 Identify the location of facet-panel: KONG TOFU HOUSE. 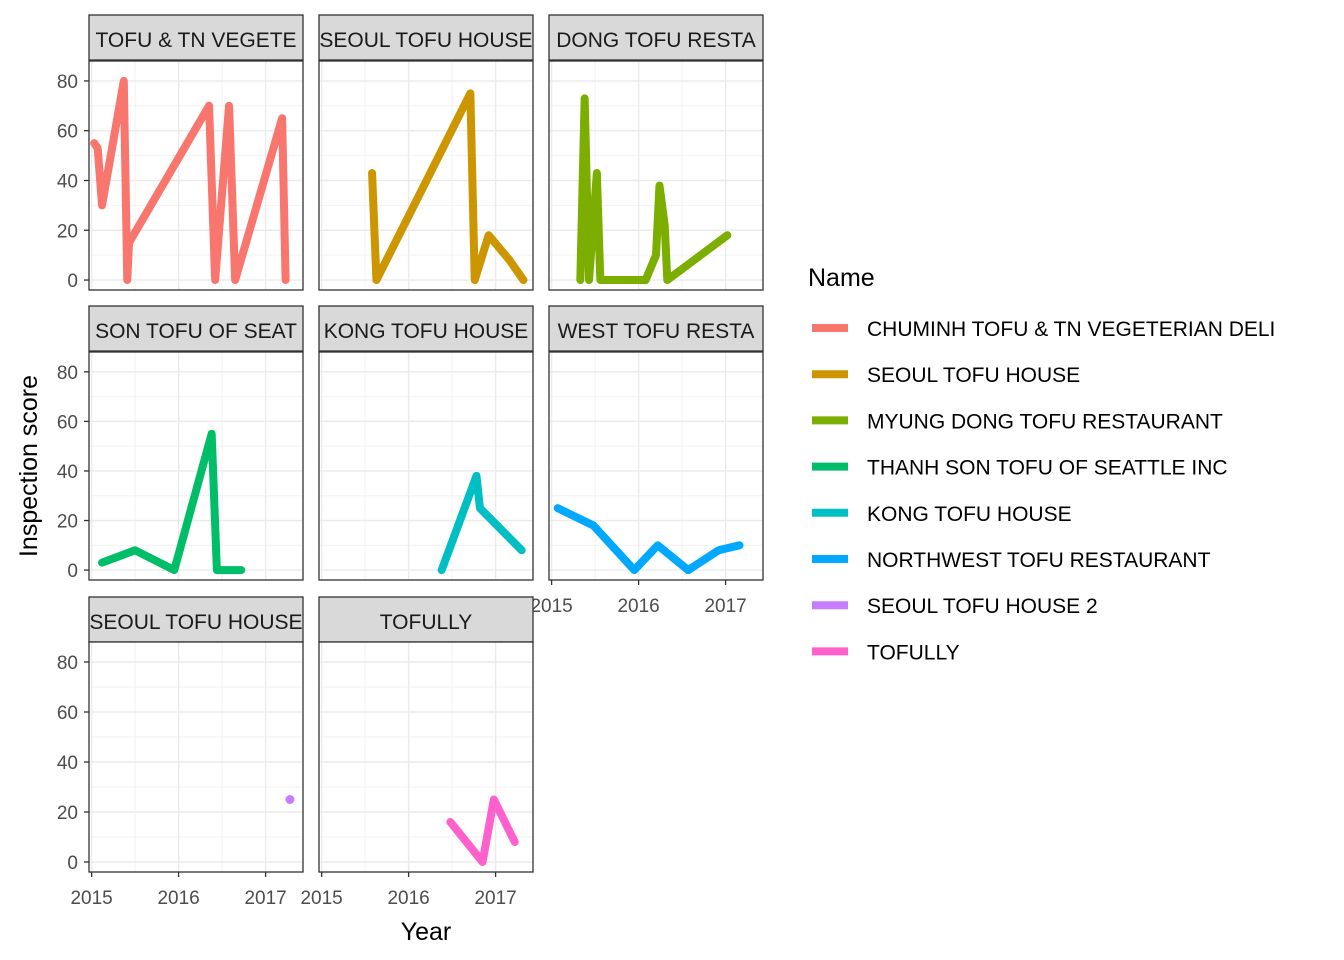
(426, 443).